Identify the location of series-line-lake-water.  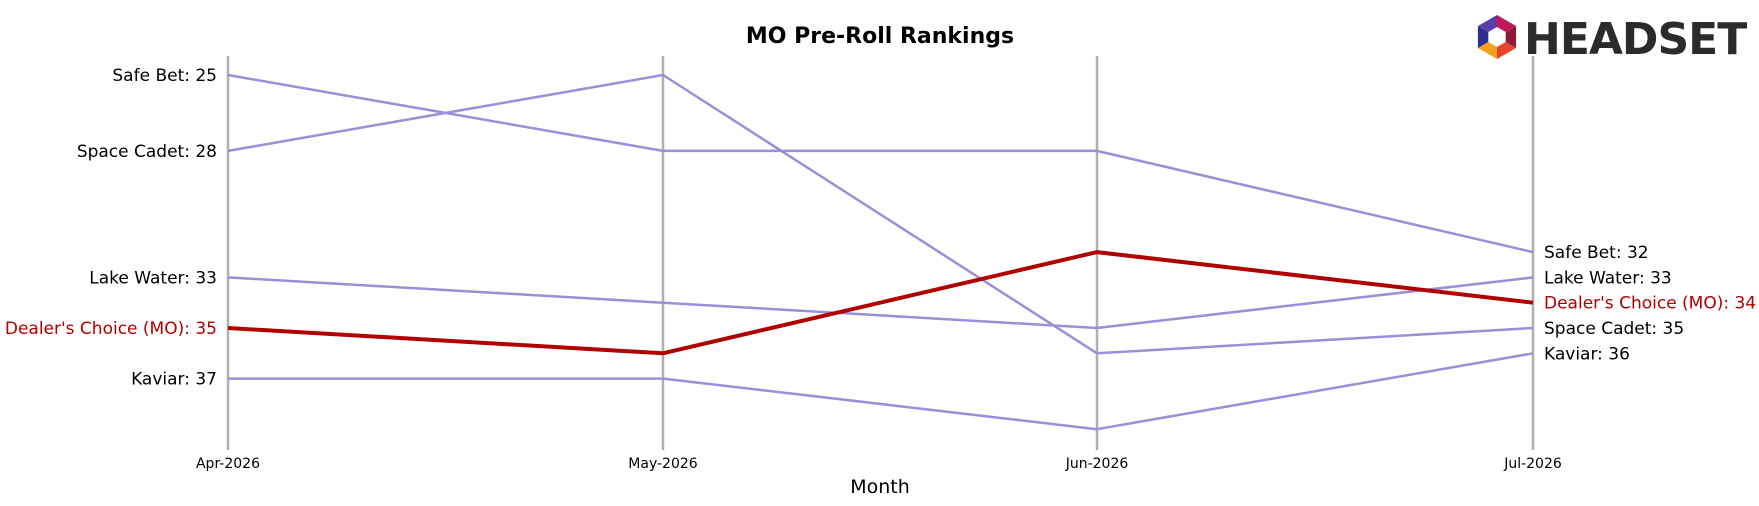
(880, 303).